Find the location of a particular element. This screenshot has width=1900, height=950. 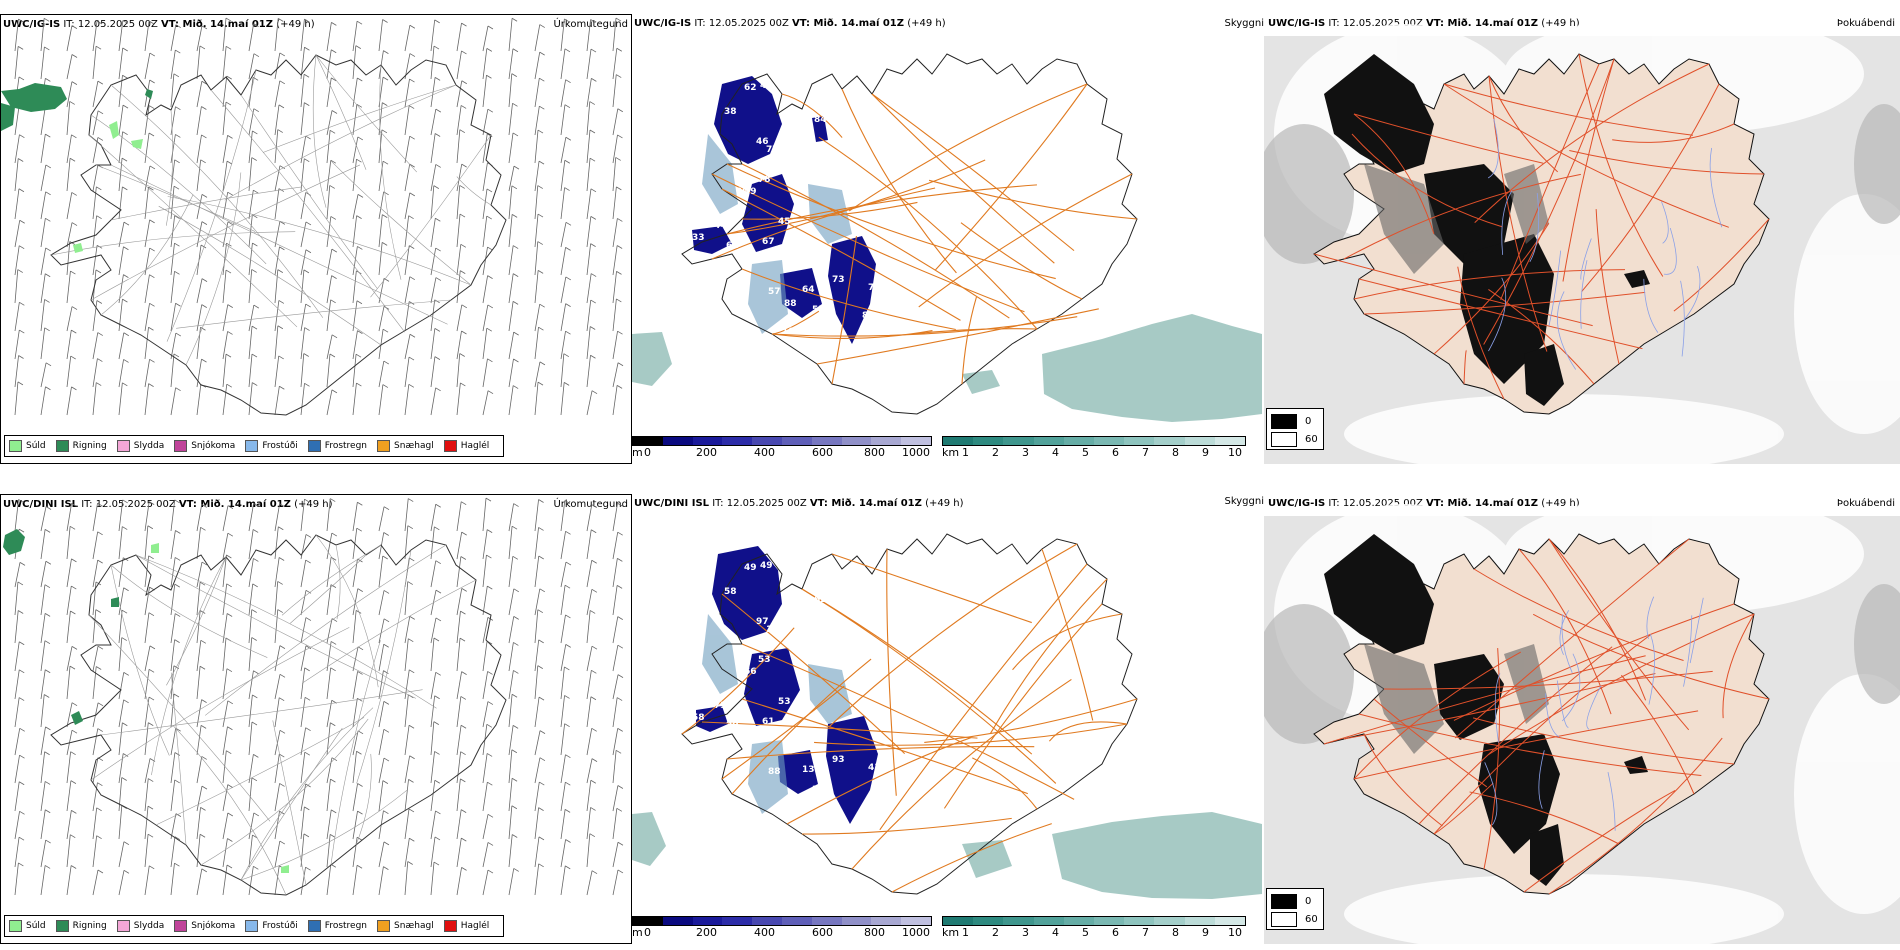

ceiling-value-label: 64 is located at coordinates (808, 290).